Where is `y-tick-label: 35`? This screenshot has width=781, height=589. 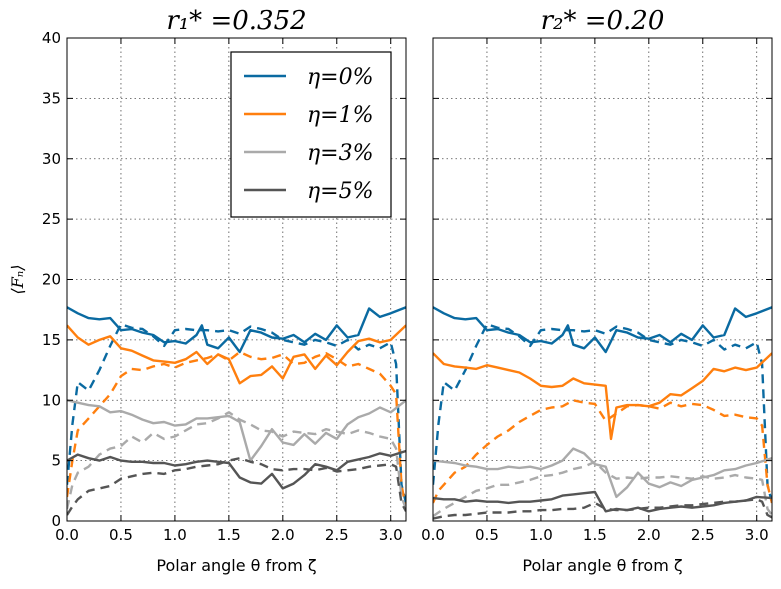 y-tick-label: 35 is located at coordinates (51, 98).